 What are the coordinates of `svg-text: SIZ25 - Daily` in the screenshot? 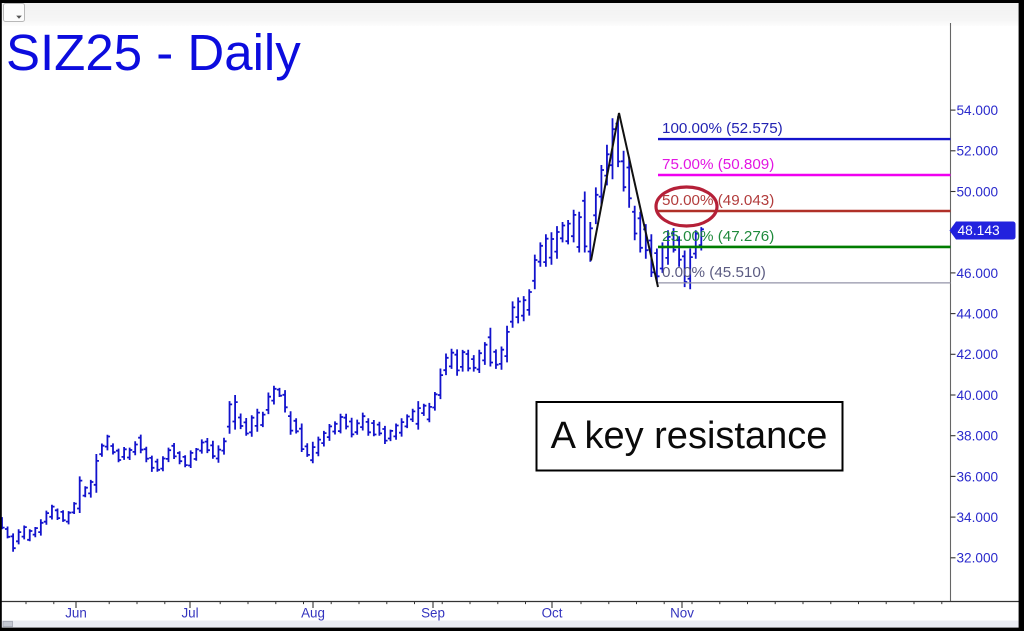 It's located at (153, 52).